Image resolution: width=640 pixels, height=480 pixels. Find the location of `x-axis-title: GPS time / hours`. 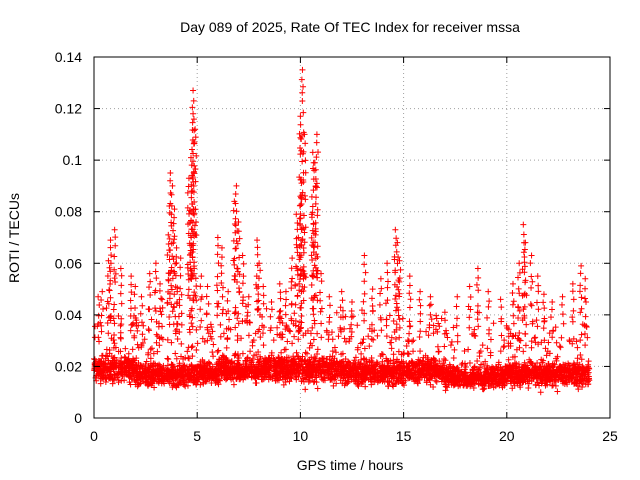

x-axis-title: GPS time / hours is located at coordinates (350, 465).